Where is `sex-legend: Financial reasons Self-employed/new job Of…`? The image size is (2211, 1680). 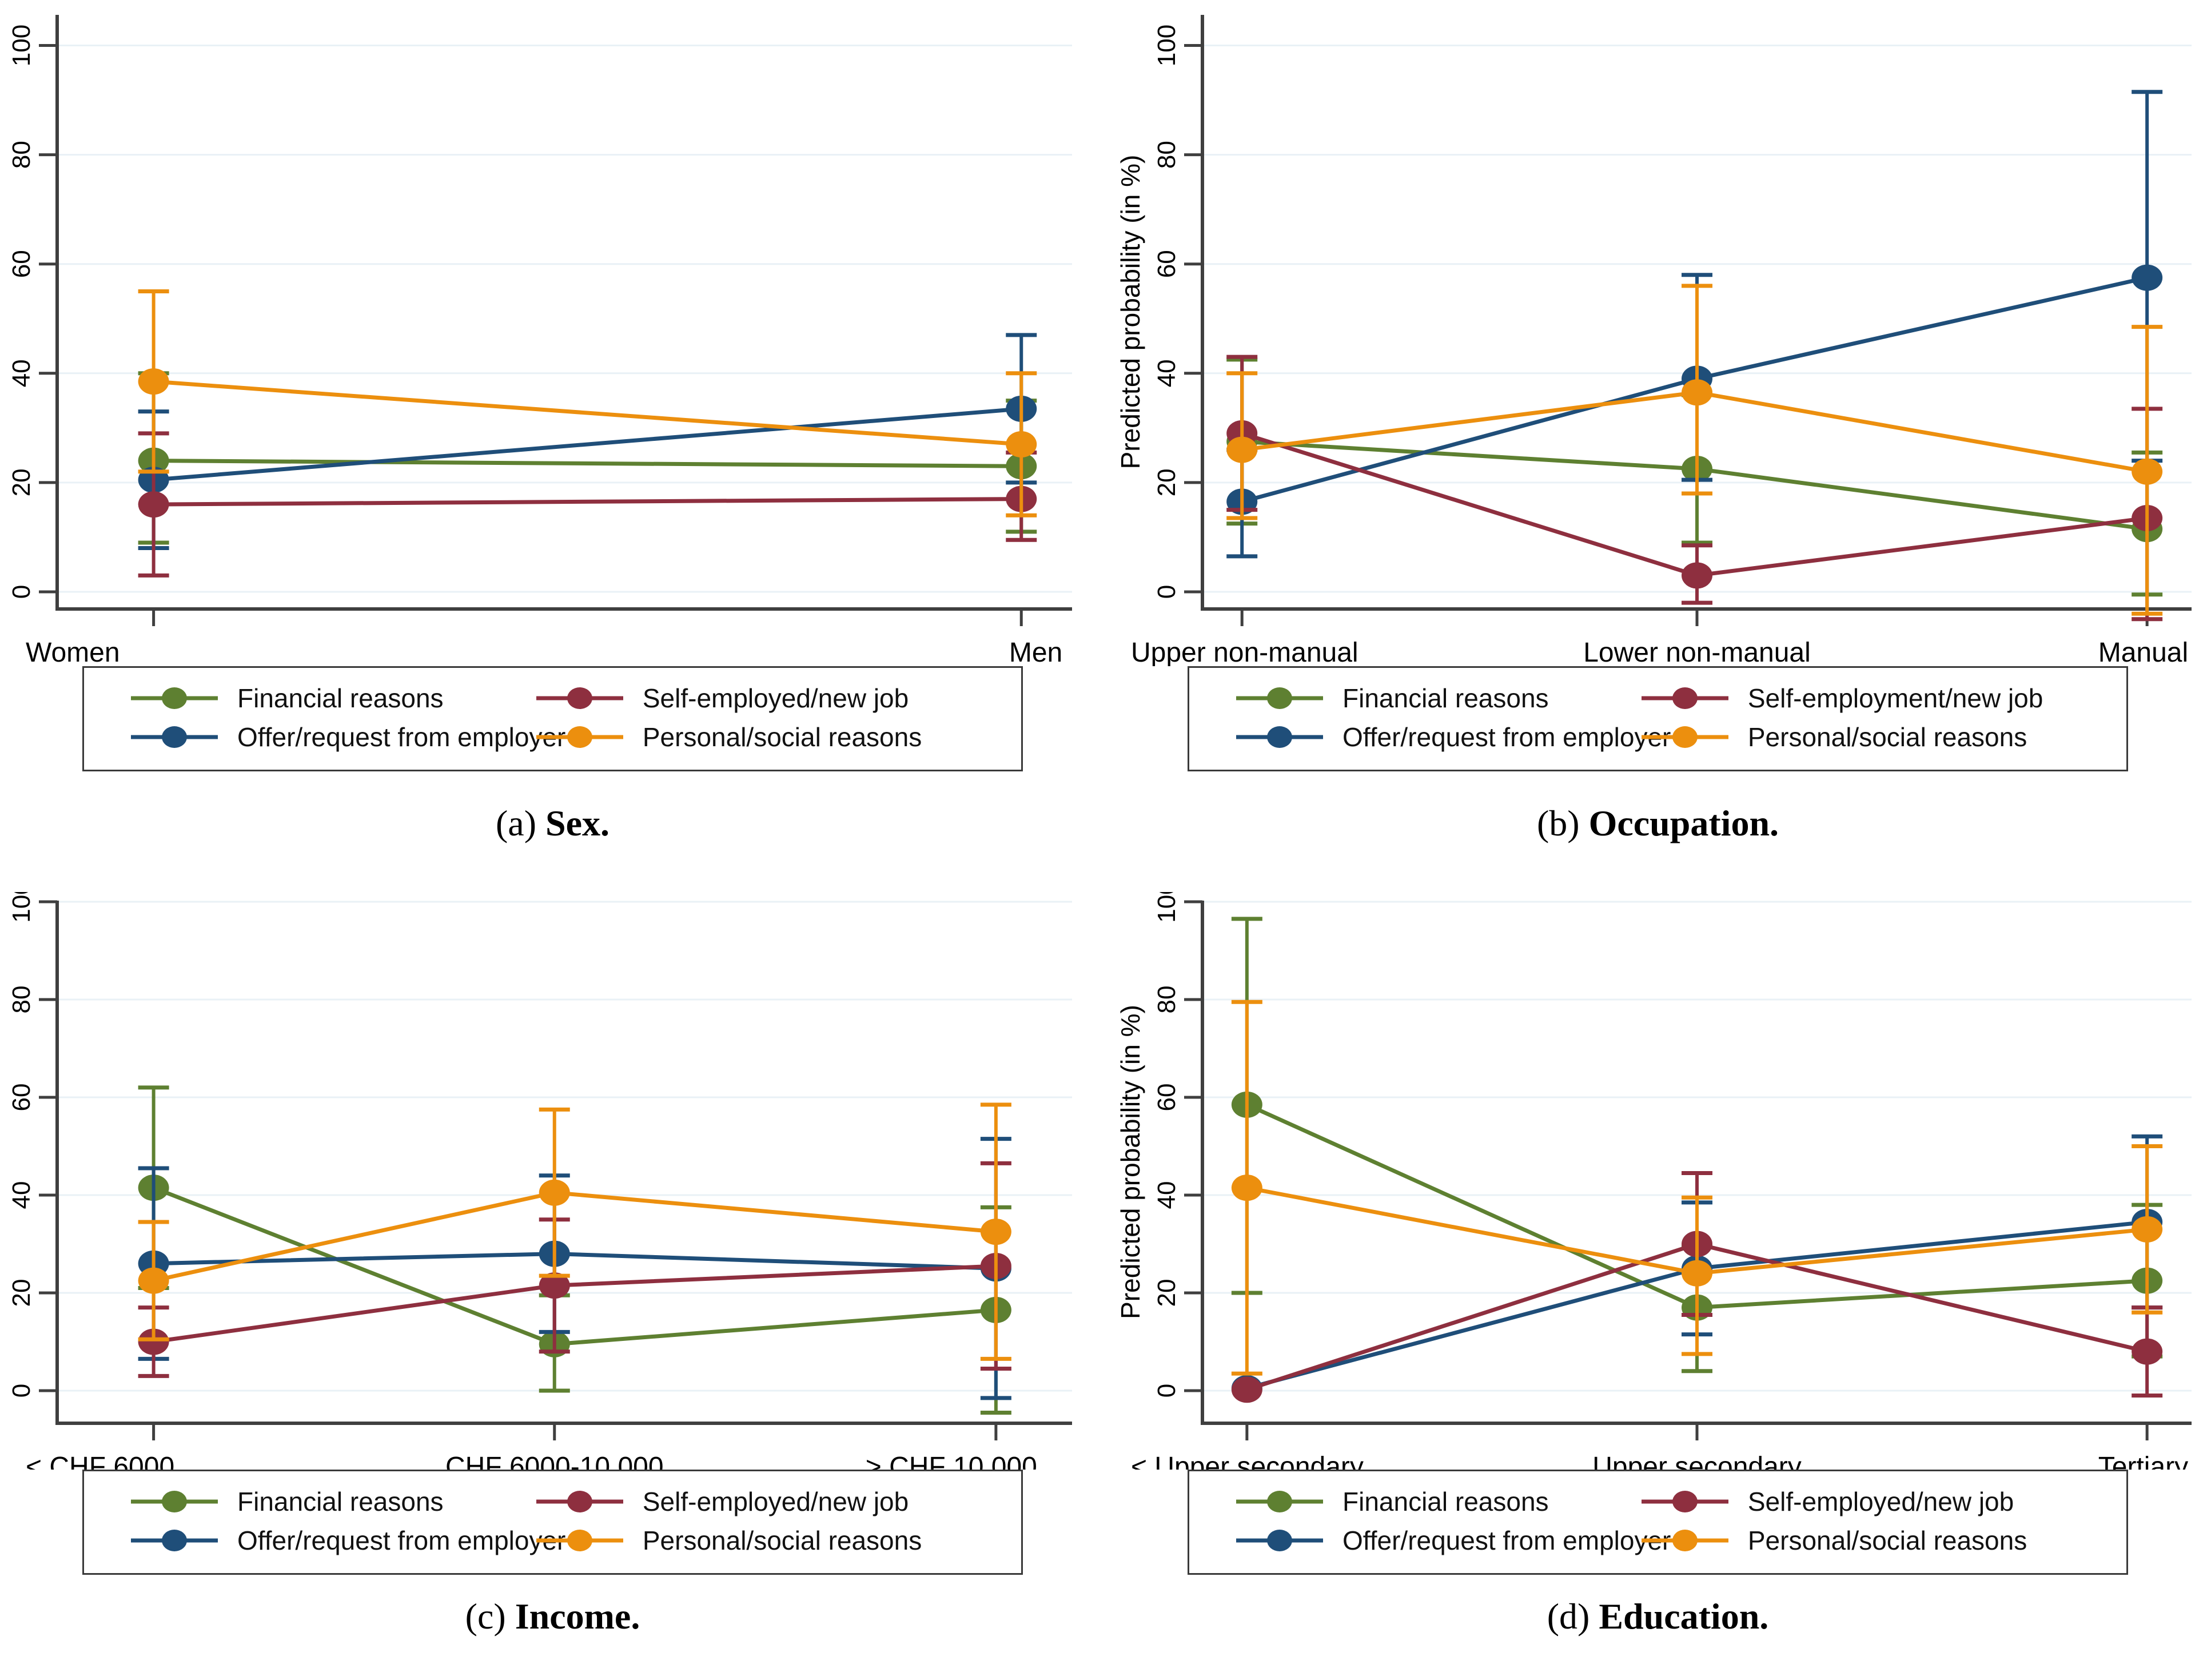
sex-legend: Financial reasons Self-employed/new job Of… is located at coordinates (552, 718).